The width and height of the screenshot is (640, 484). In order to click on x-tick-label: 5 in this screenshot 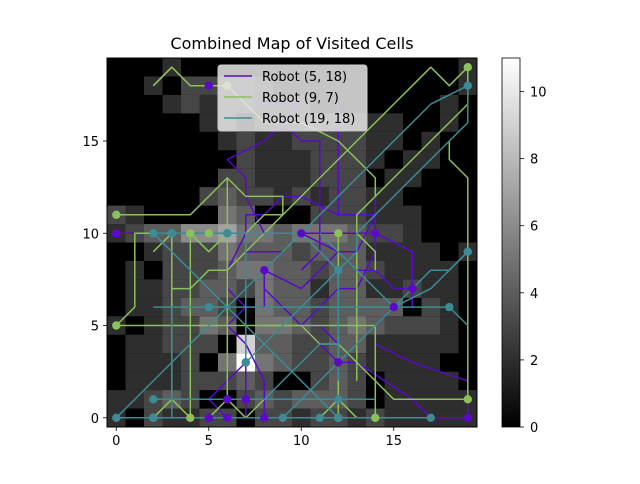, I will do `click(209, 441)`.